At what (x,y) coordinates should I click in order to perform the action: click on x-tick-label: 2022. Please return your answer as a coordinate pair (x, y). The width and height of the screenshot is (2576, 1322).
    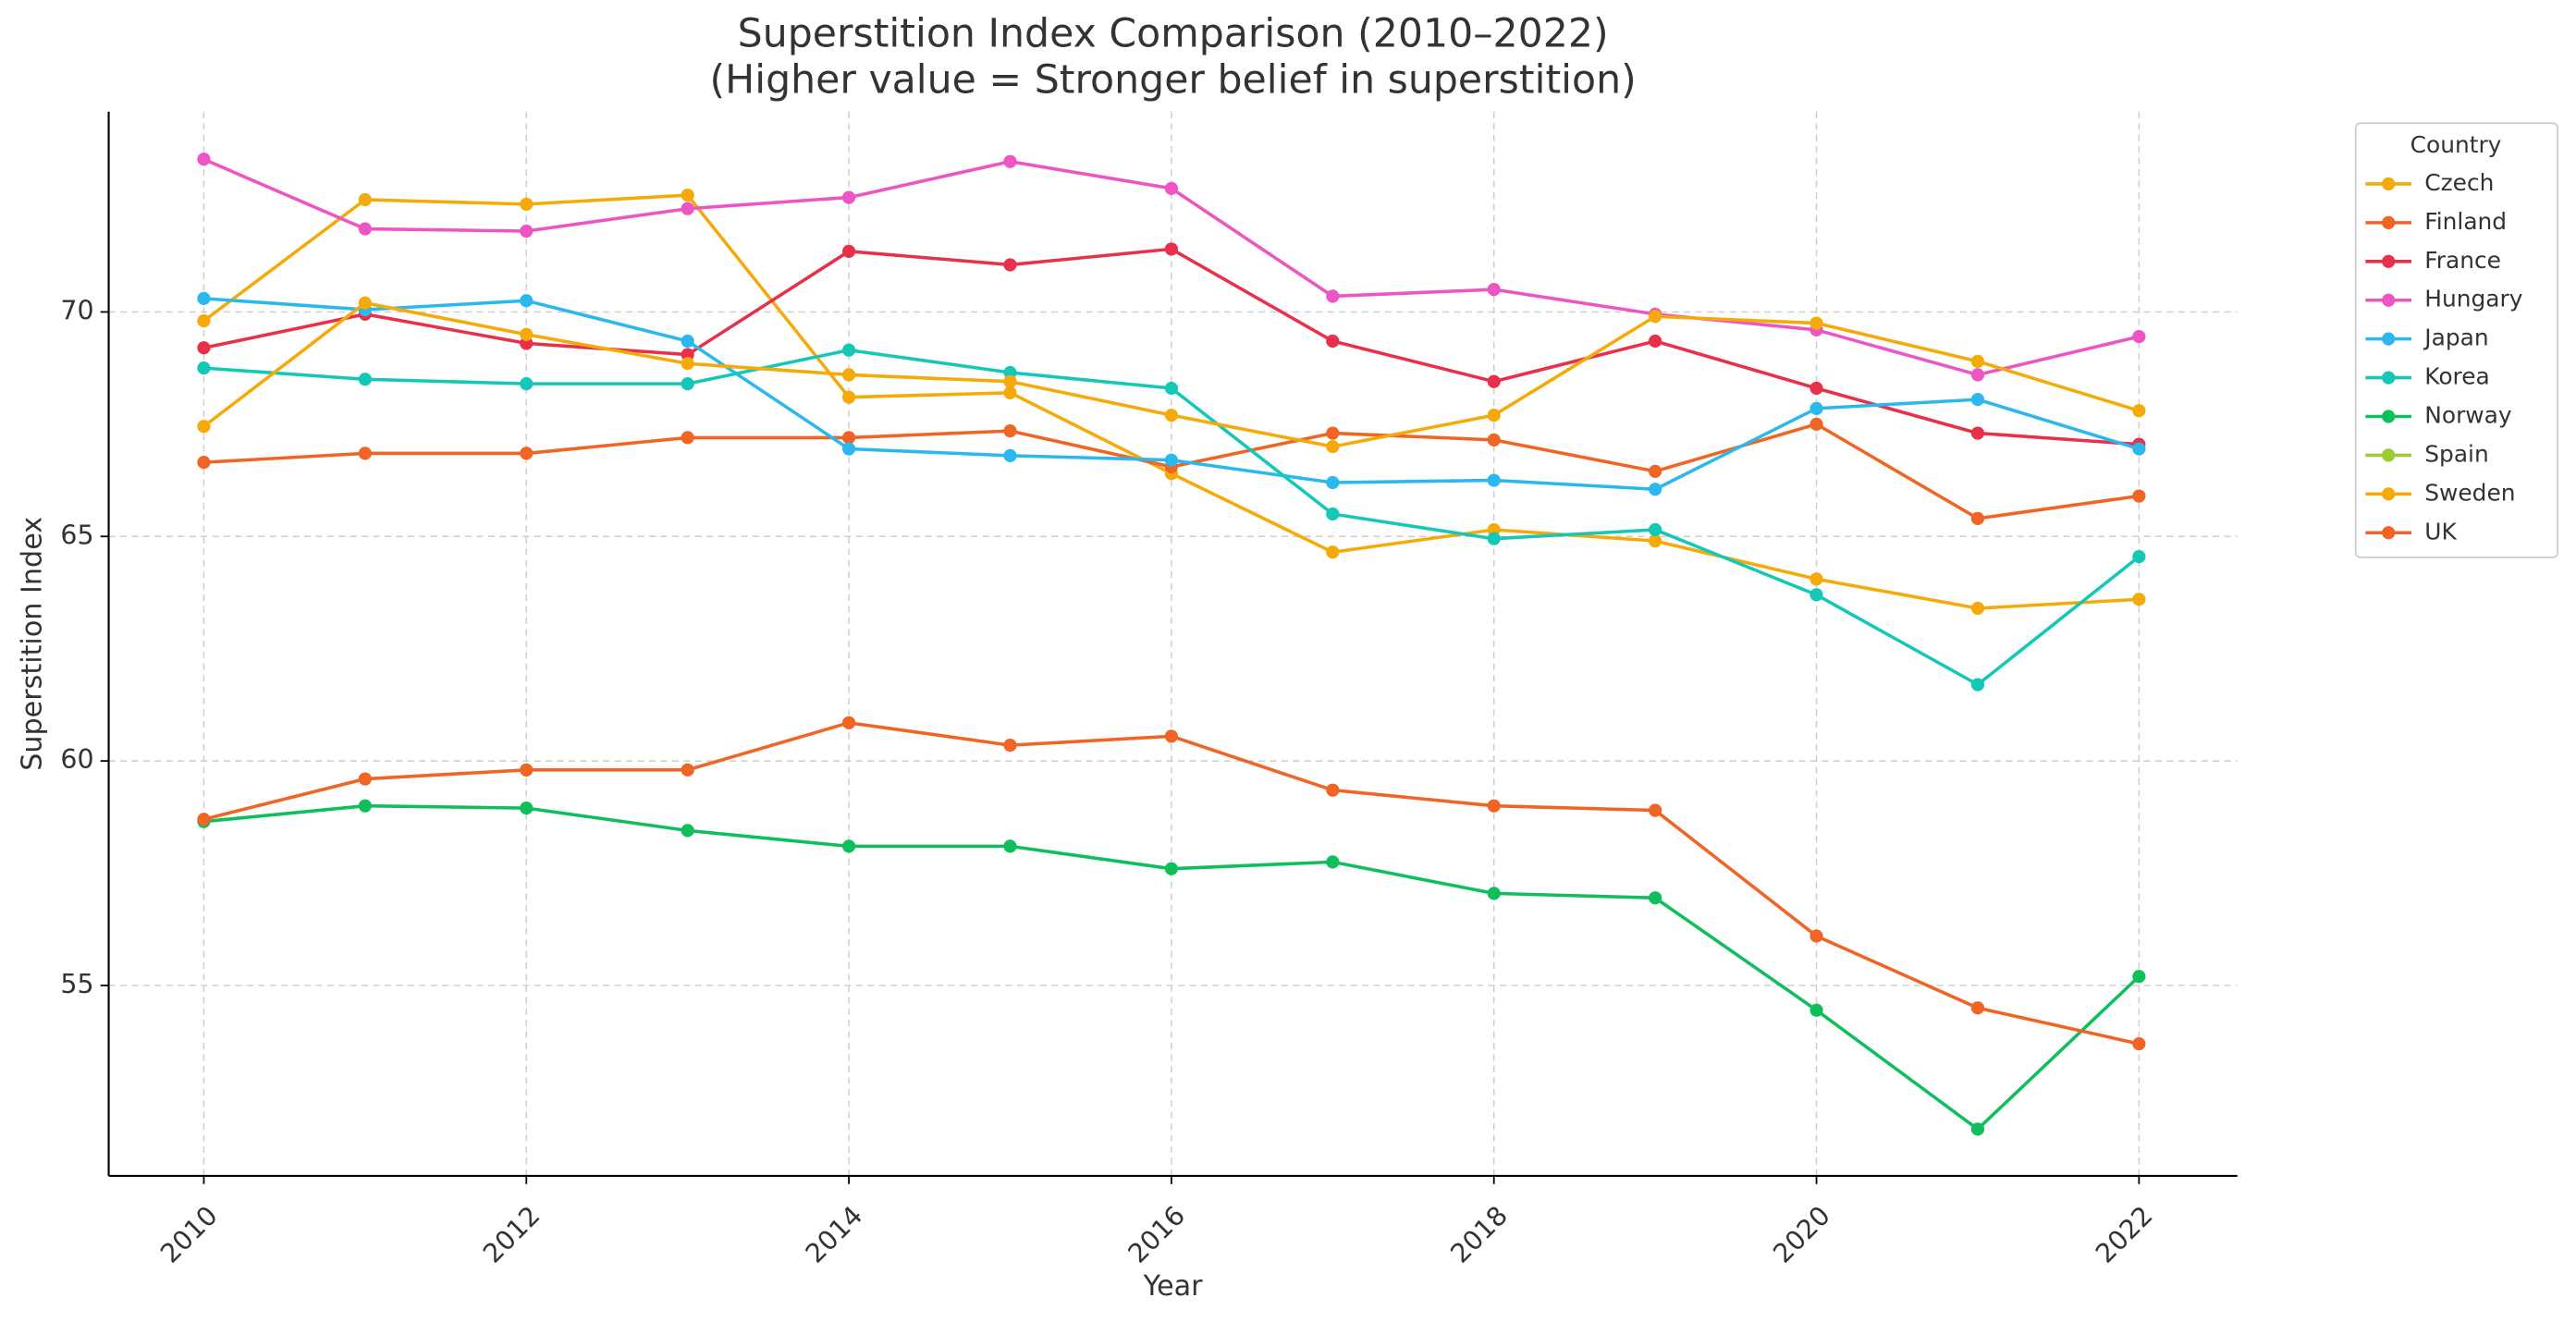
    Looking at the image, I should click on (2124, 1234).